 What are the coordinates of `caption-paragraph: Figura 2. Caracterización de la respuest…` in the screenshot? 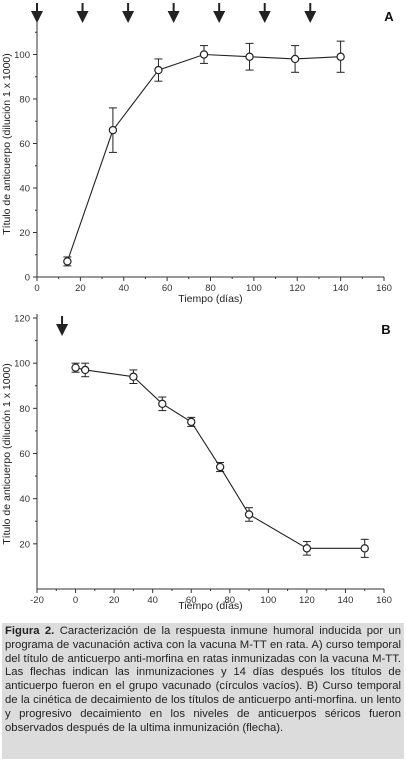 It's located at (203, 680).